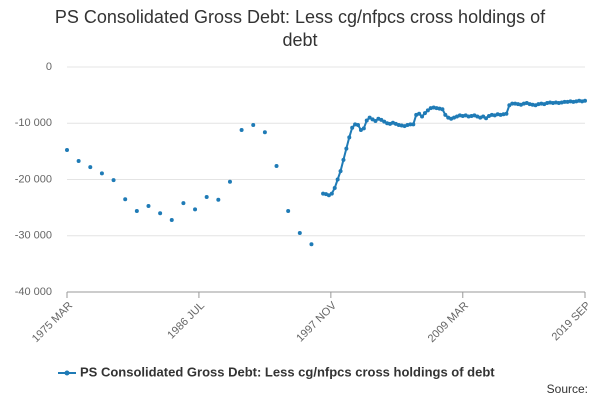  What do you see at coordinates (67, 373) in the screenshot?
I see `legend-marker` at bounding box center [67, 373].